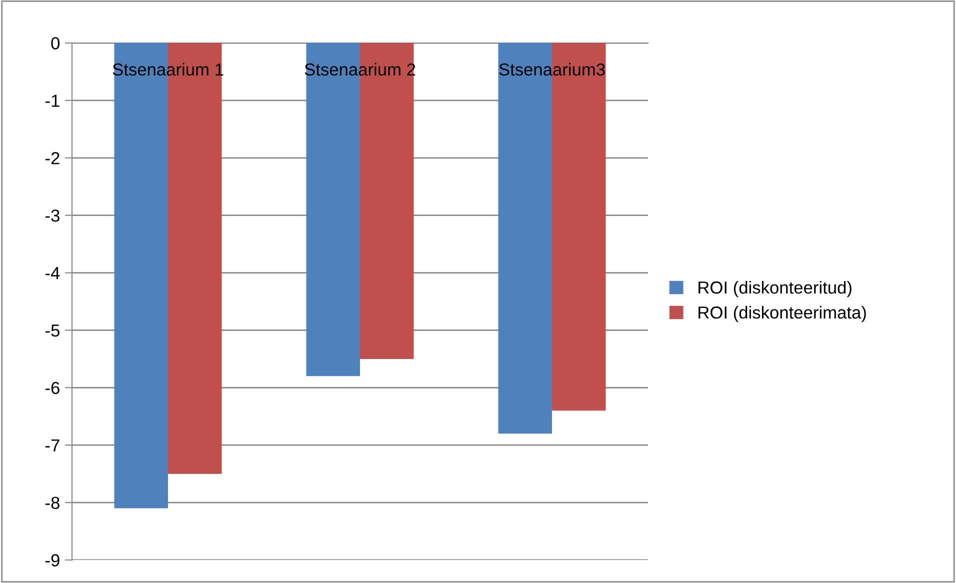 The image size is (956, 583). What do you see at coordinates (552, 69) in the screenshot?
I see `x-tick-label: Stsenaarium3` at bounding box center [552, 69].